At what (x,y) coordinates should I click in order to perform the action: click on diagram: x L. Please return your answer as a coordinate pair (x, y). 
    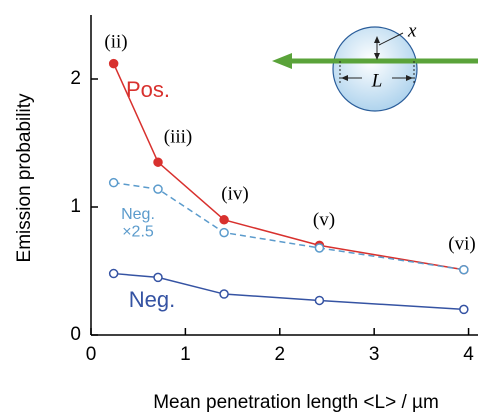
    Looking at the image, I should click on (375, 66).